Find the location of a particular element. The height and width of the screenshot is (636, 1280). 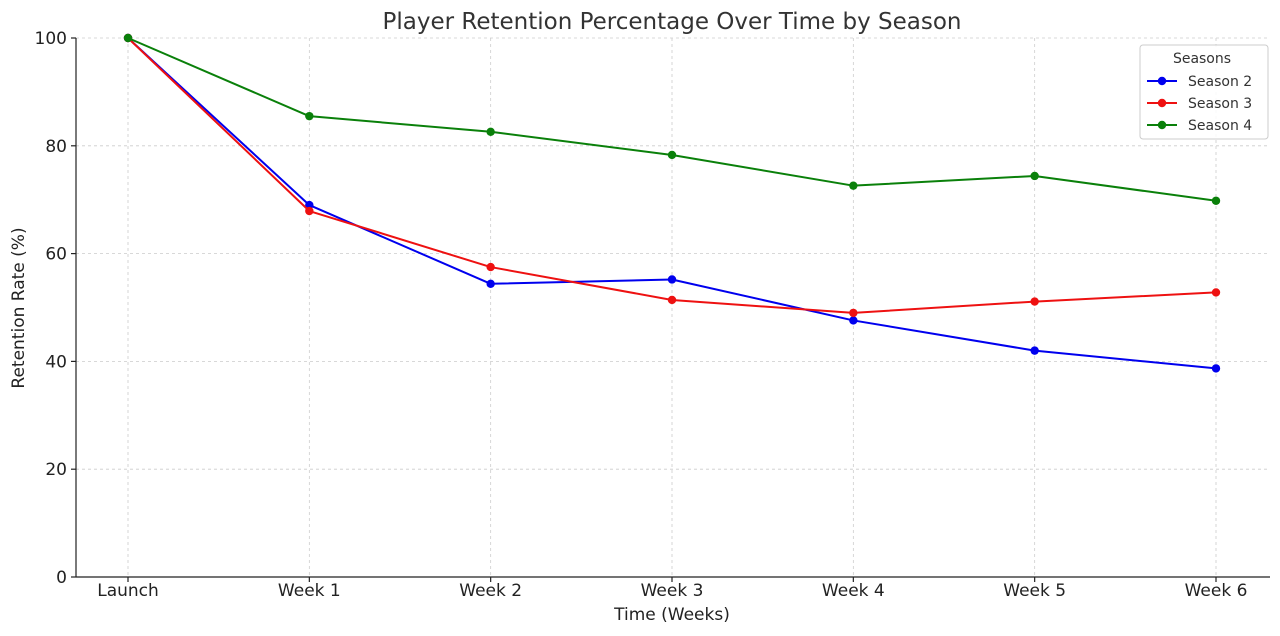

legend-entry-label: Season 2 is located at coordinates (1220, 82).